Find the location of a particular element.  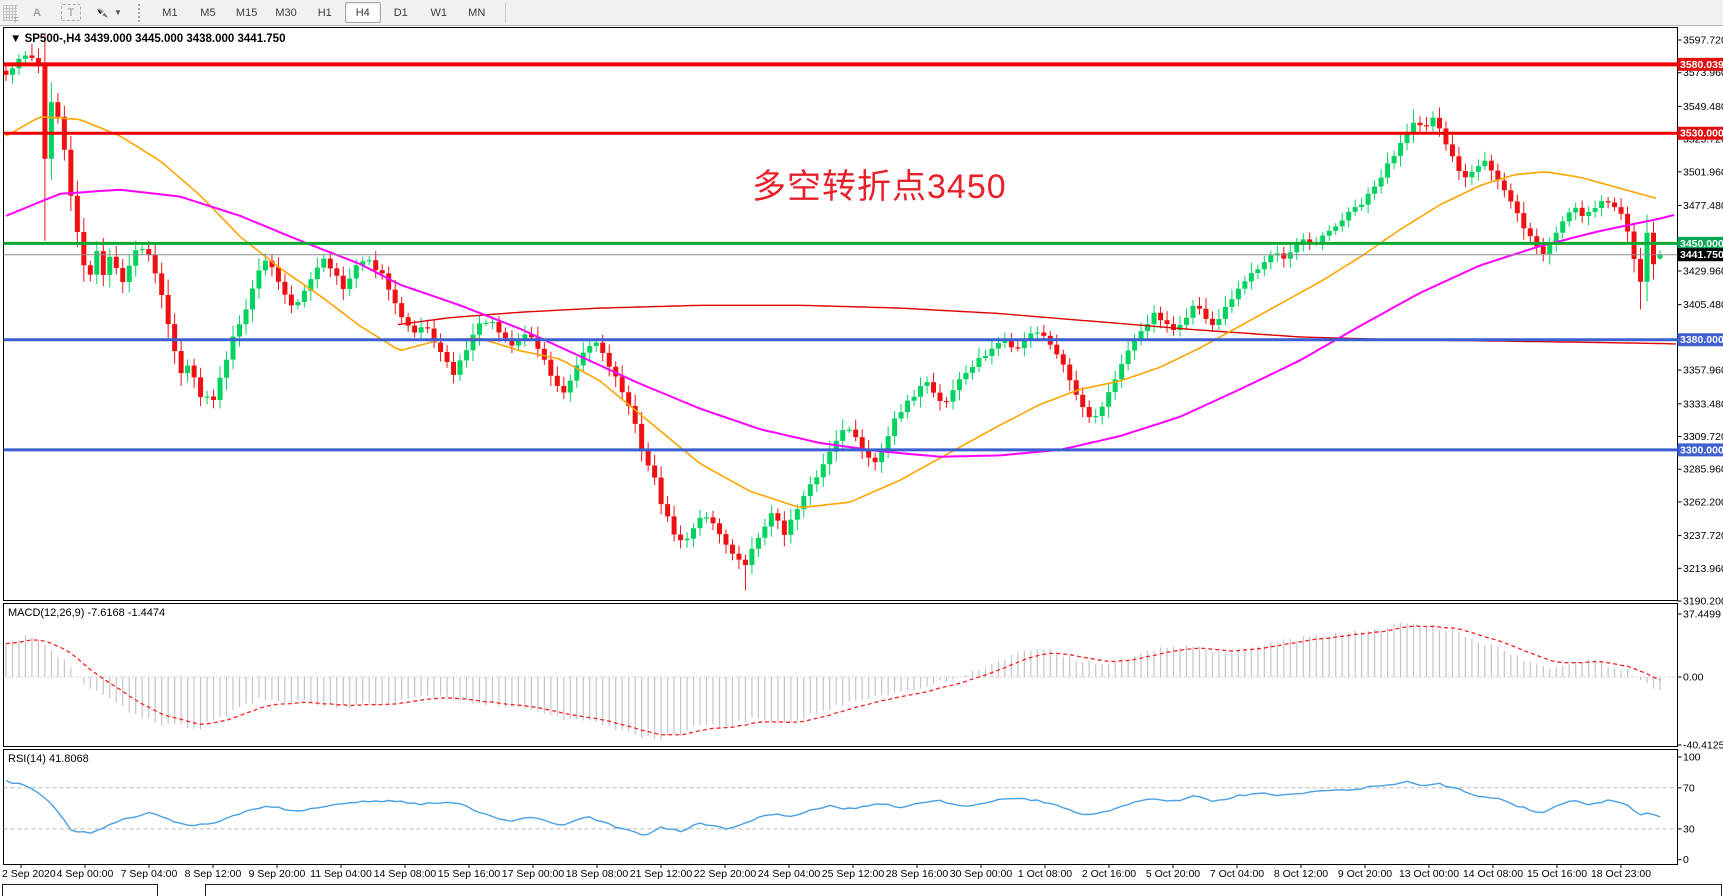

timeframe-m30-button: M30 is located at coordinates (286, 12).